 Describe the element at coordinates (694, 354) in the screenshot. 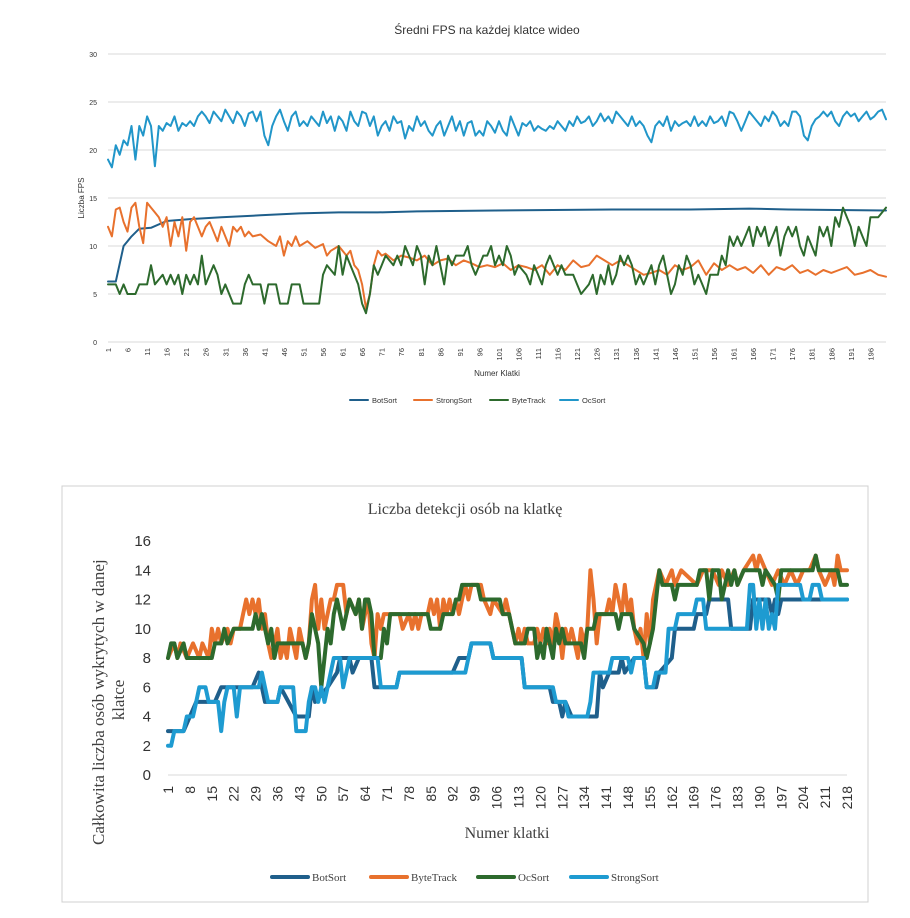

I see `x-tick-label: 151` at that location.